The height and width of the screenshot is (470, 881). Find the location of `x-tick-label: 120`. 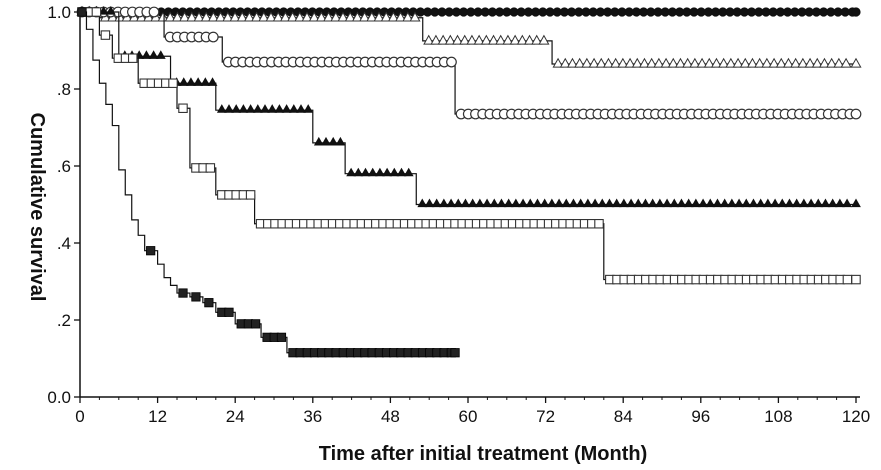

x-tick-label: 120 is located at coordinates (856, 416).